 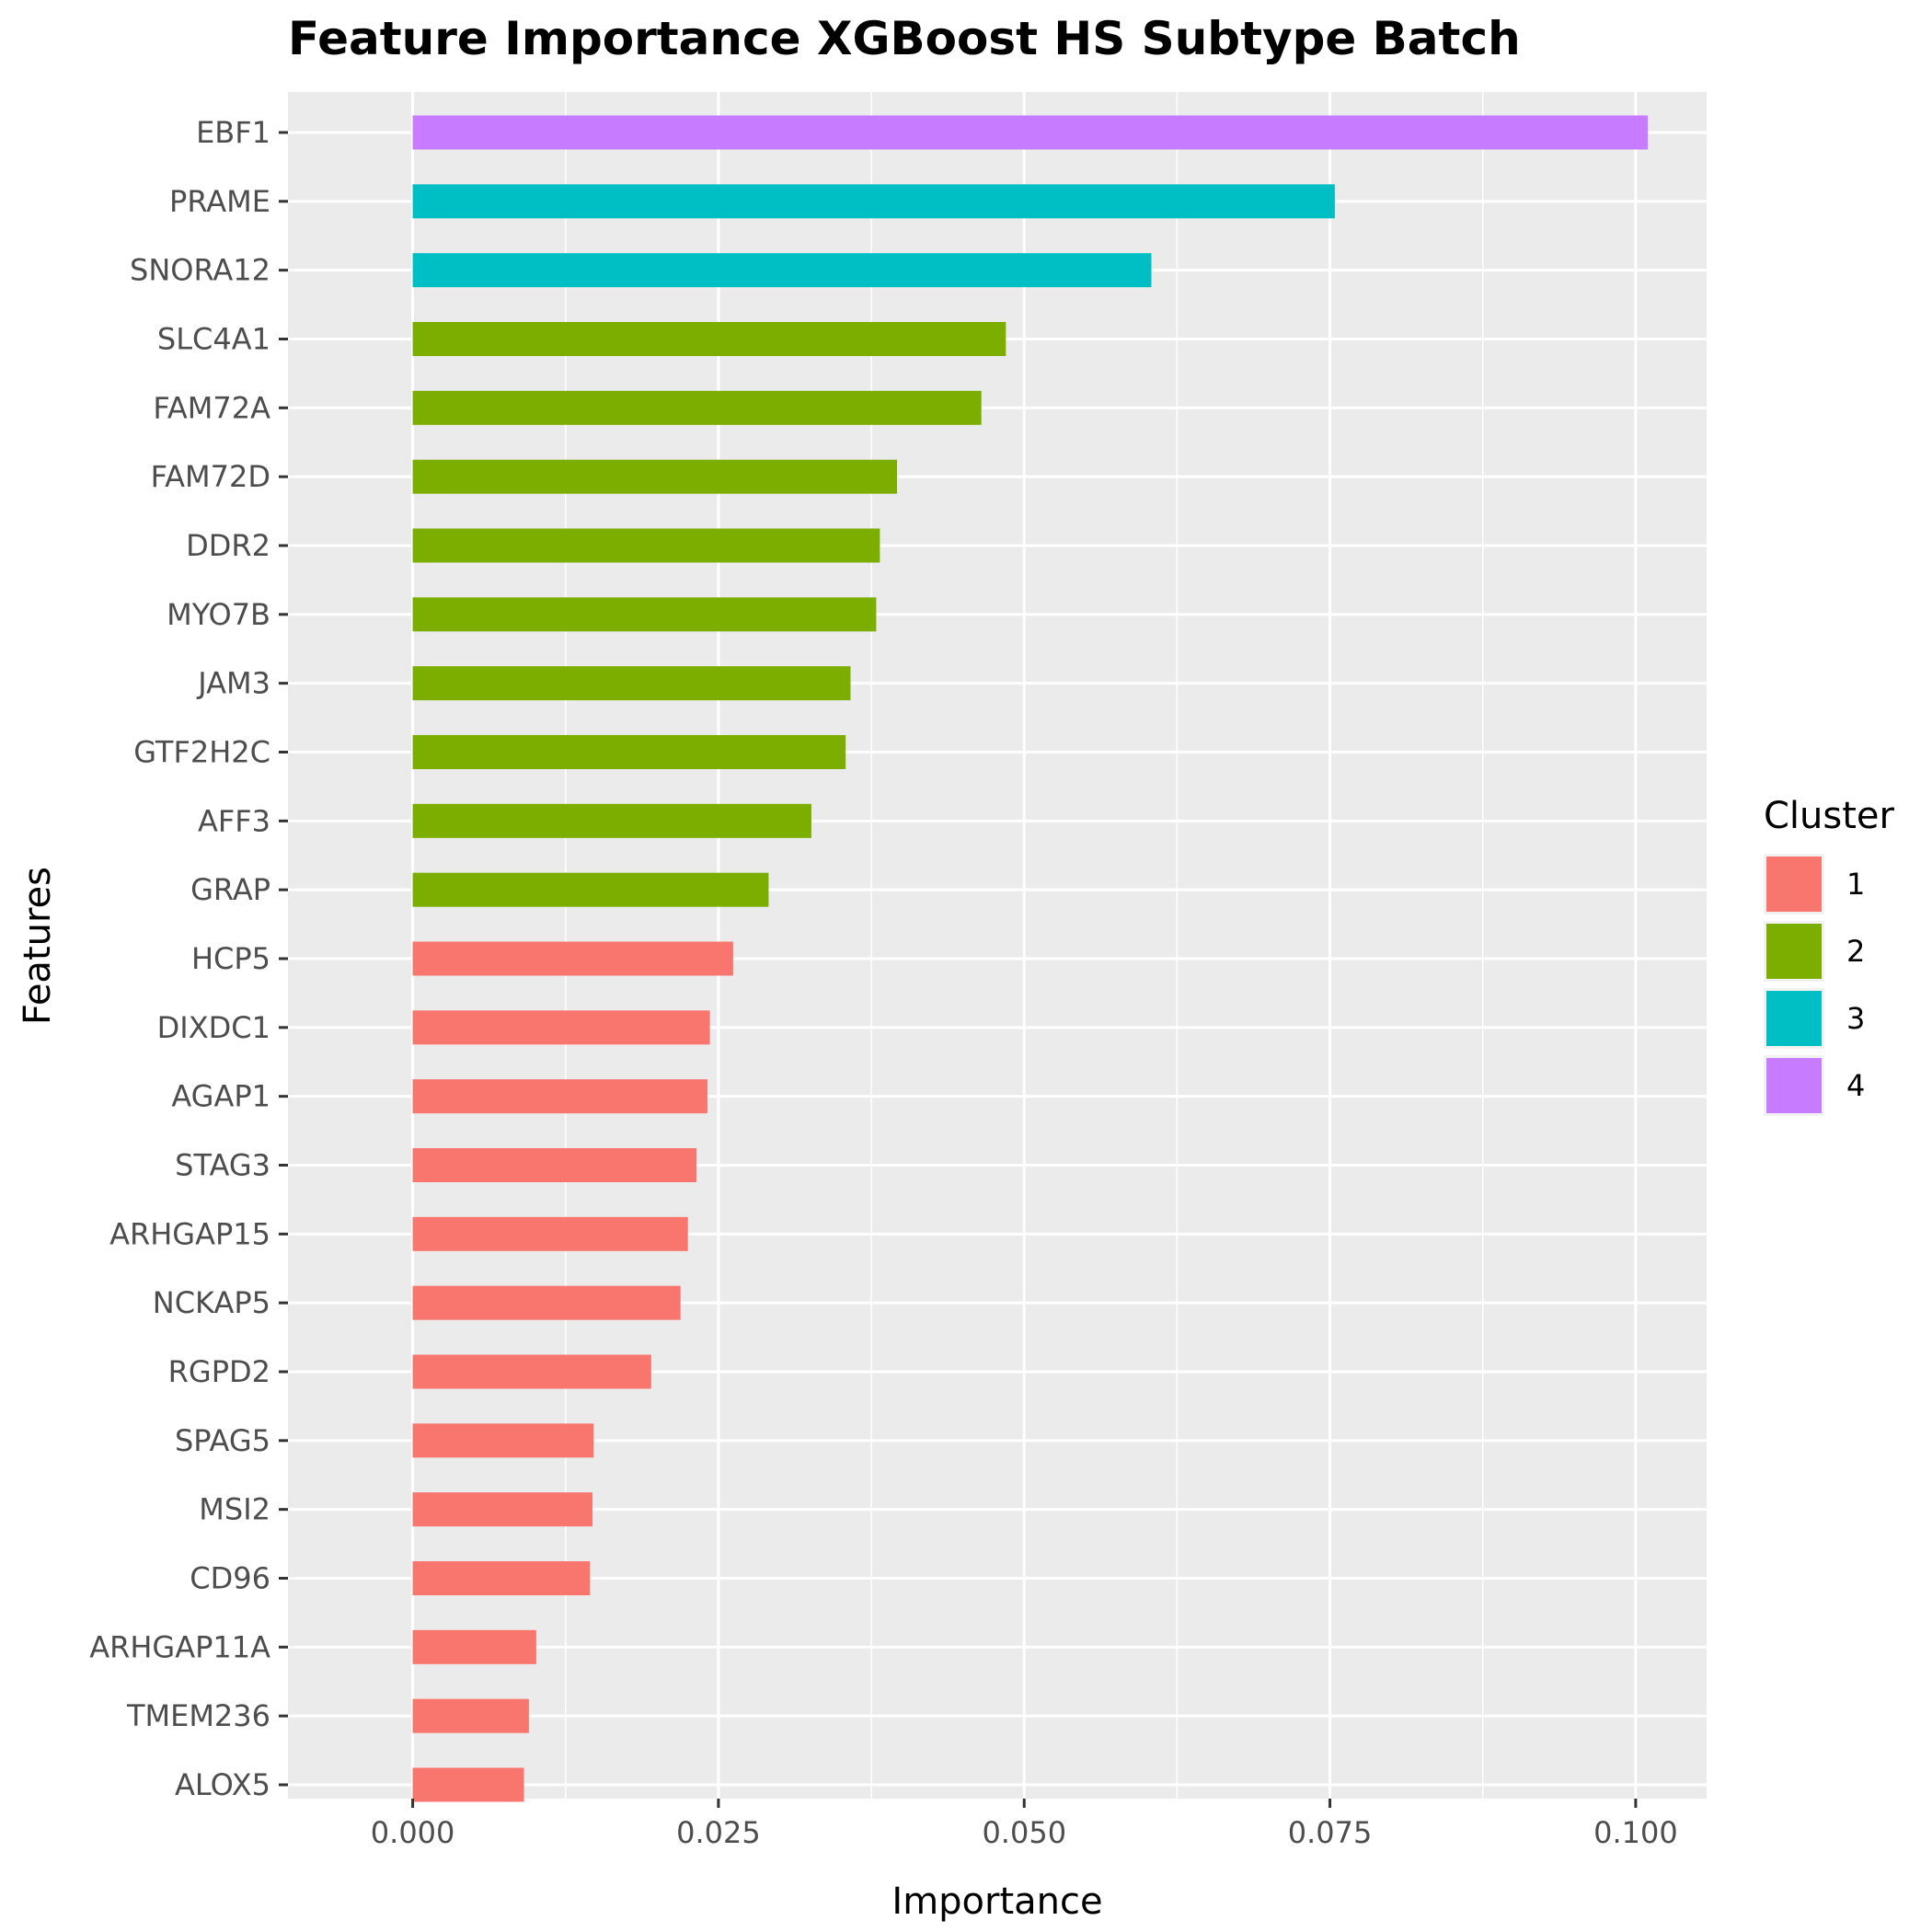 I want to click on bar-stag3, so click(x=554, y=1165).